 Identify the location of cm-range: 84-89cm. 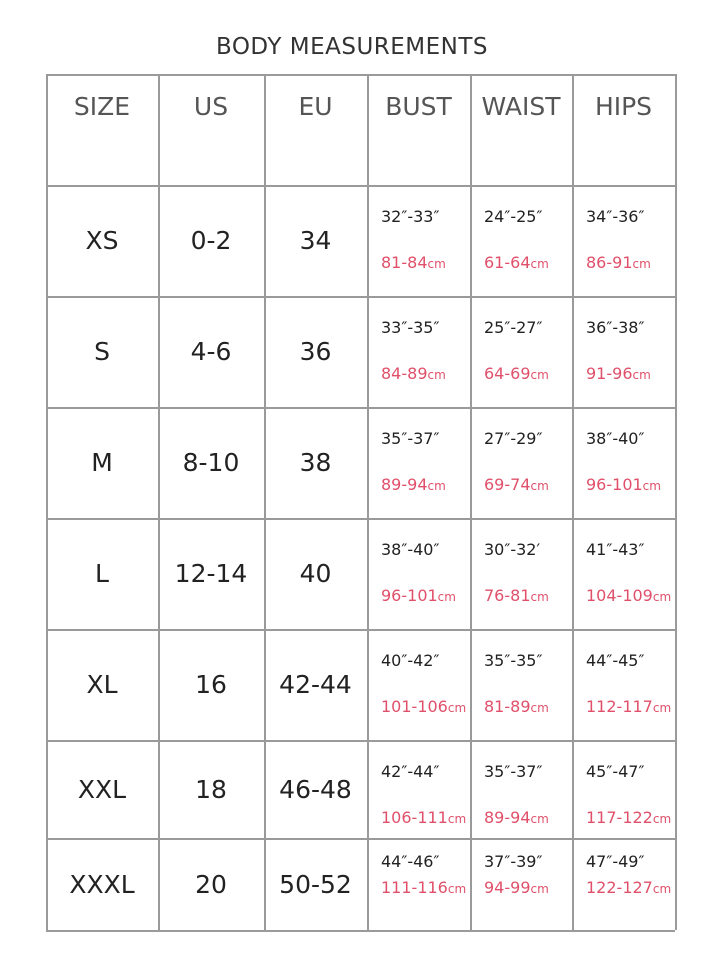
(413, 373).